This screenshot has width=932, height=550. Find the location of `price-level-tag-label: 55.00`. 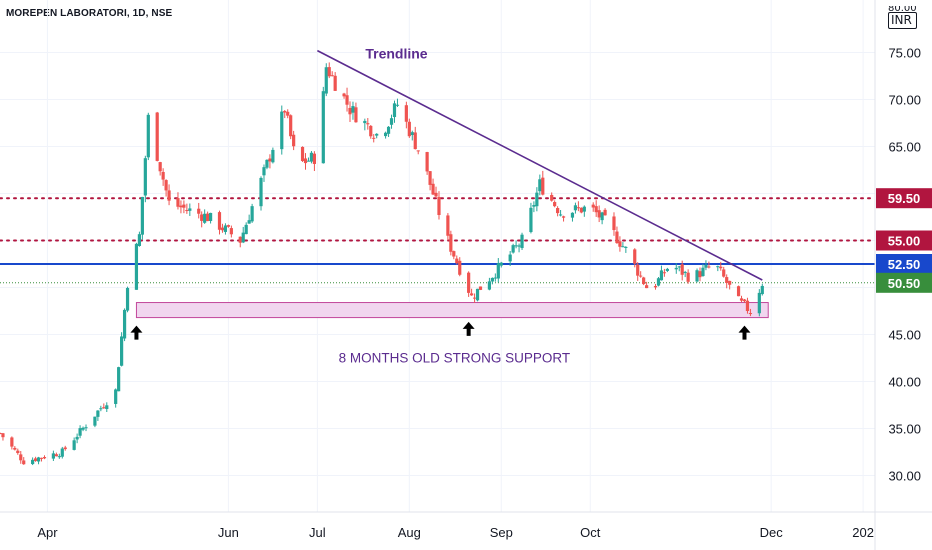

price-level-tag-label: 55.00 is located at coordinates (904, 241).